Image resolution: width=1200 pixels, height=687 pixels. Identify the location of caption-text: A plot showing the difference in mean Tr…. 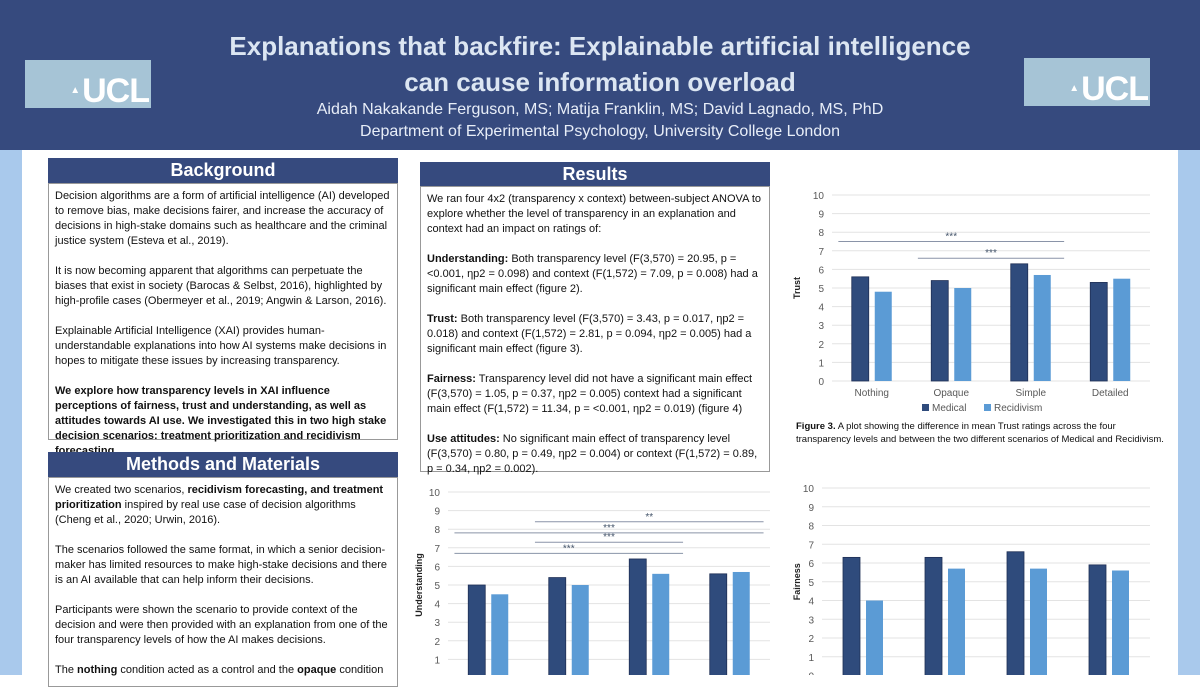
(980, 433).